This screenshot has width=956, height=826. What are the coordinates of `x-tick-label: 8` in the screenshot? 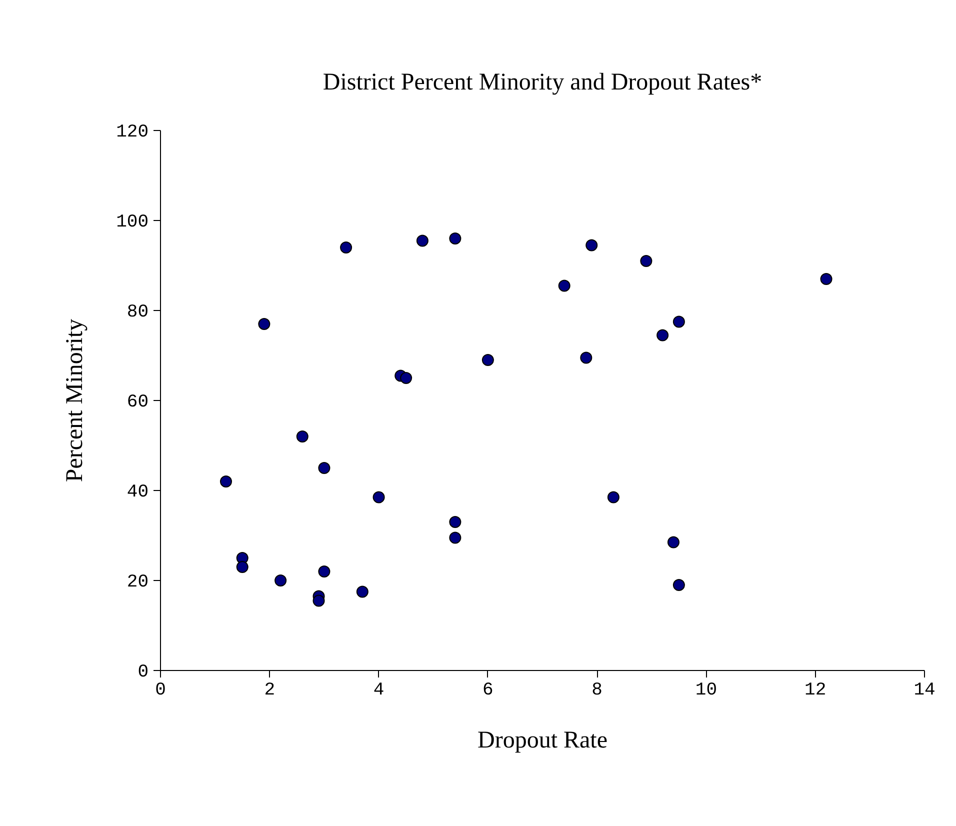 It's located at (597, 690).